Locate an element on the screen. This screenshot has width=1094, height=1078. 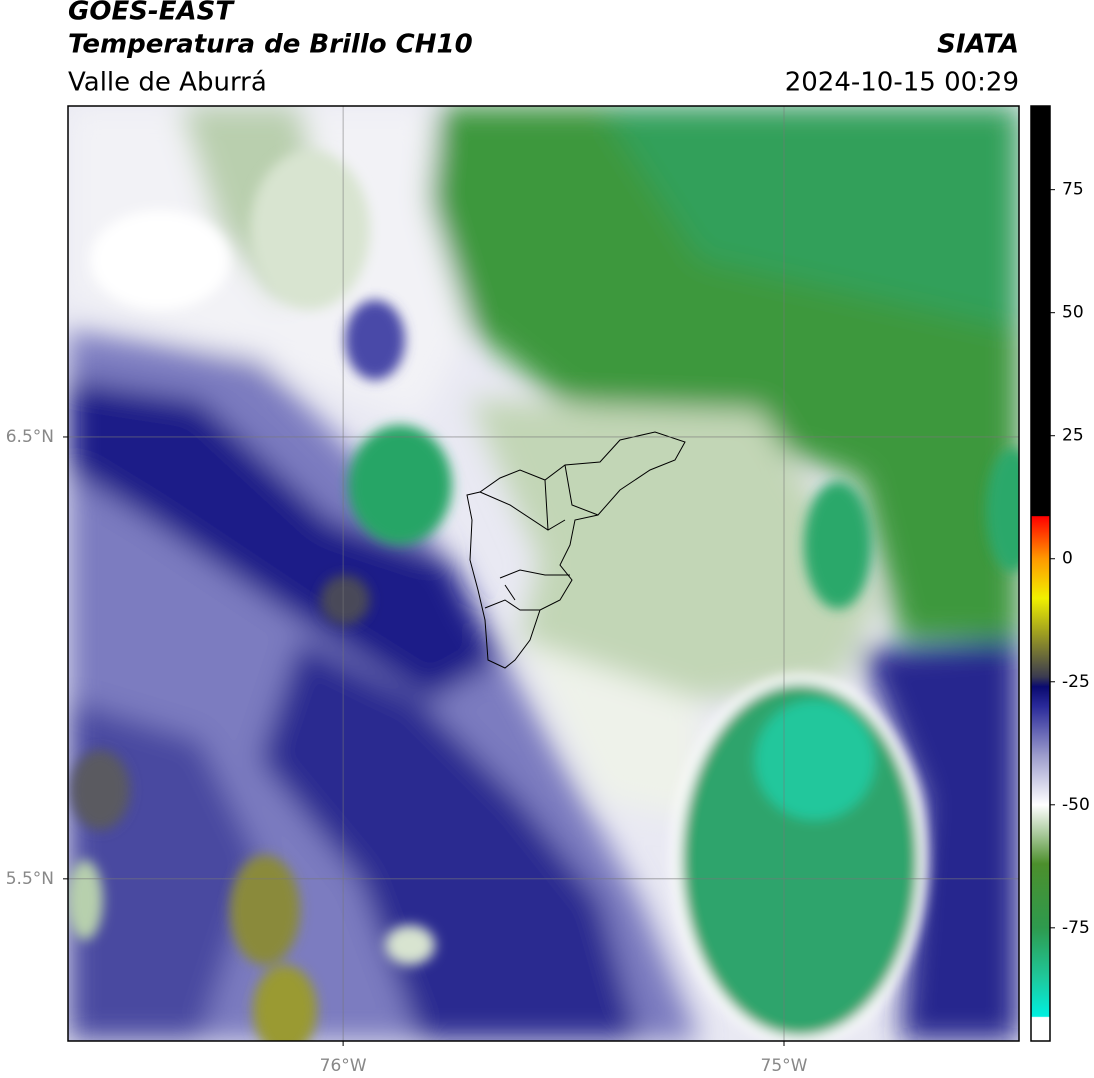
timestamp: 2024-10-15 00:29 is located at coordinates (902, 83).